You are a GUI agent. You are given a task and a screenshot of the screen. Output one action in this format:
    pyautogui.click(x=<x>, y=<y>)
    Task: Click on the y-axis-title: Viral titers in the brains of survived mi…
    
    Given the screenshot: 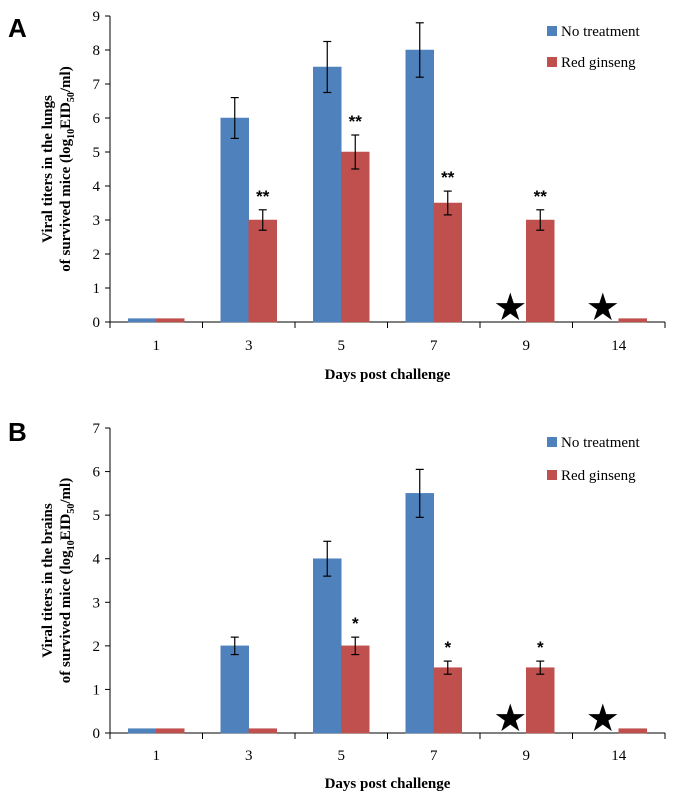 What is the action you would take?
    pyautogui.click(x=58, y=580)
    